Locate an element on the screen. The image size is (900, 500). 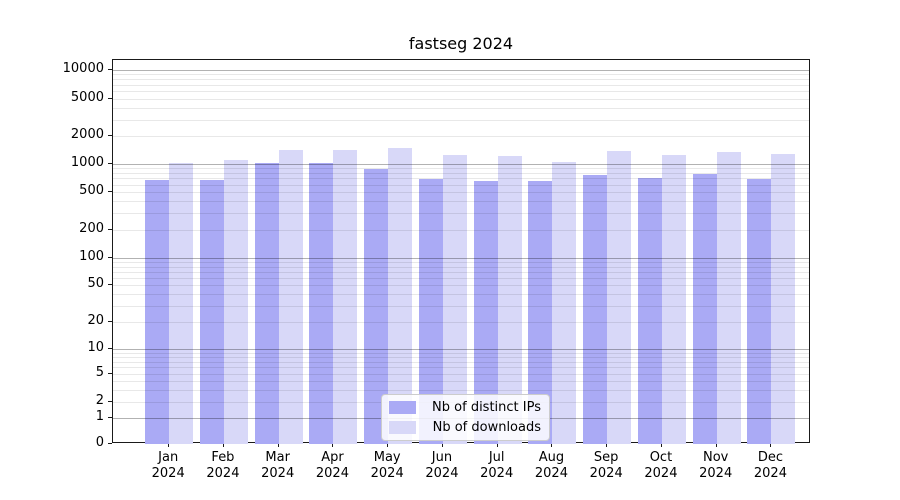
bar-dec-distinct-ips is located at coordinates (759, 311).